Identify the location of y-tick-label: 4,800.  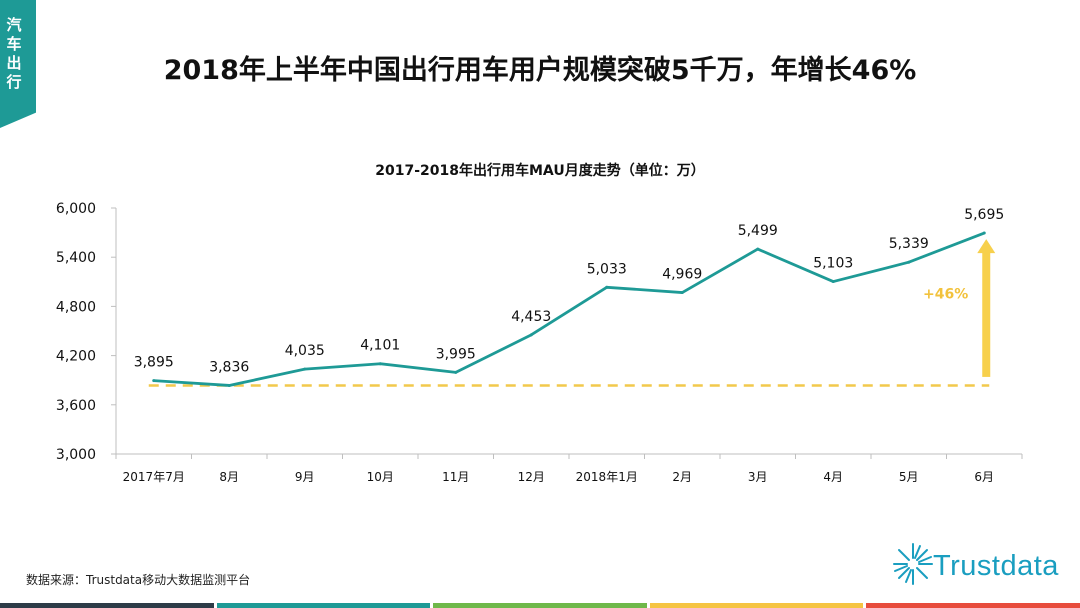
(76, 307).